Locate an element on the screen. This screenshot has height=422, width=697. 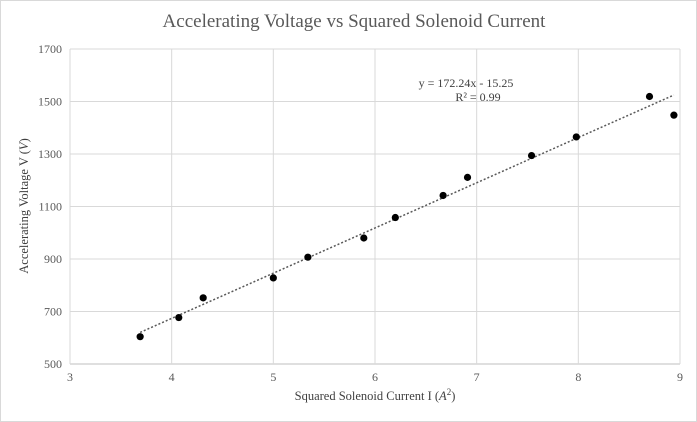
x-axis-title-sup: 2 is located at coordinates (449, 392).